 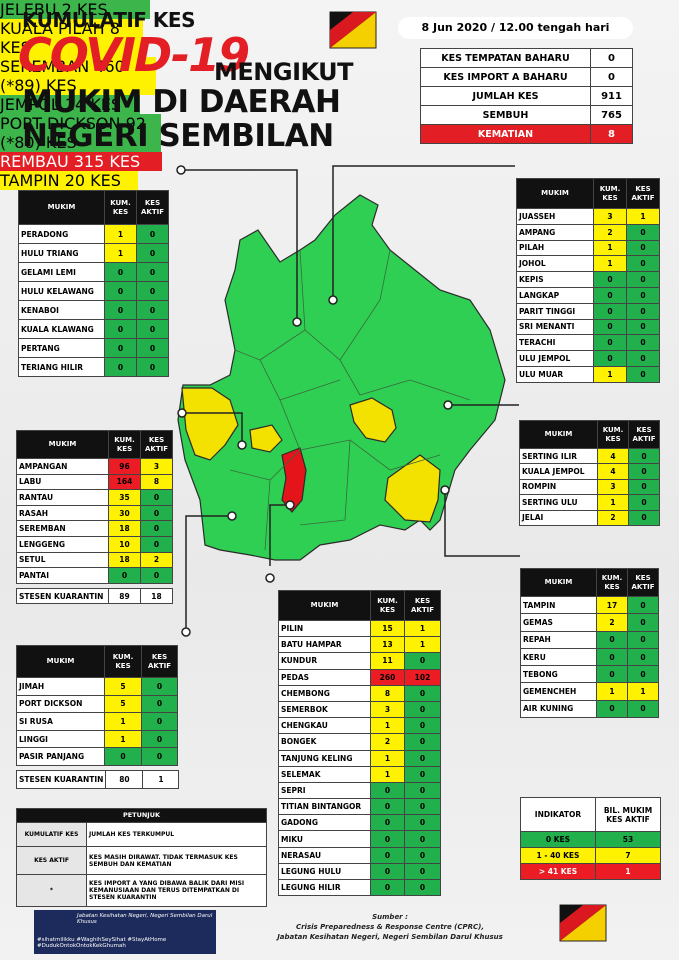 What do you see at coordinates (324, 709) in the screenshot?
I see `mukim-name: SEMERBOK` at bounding box center [324, 709].